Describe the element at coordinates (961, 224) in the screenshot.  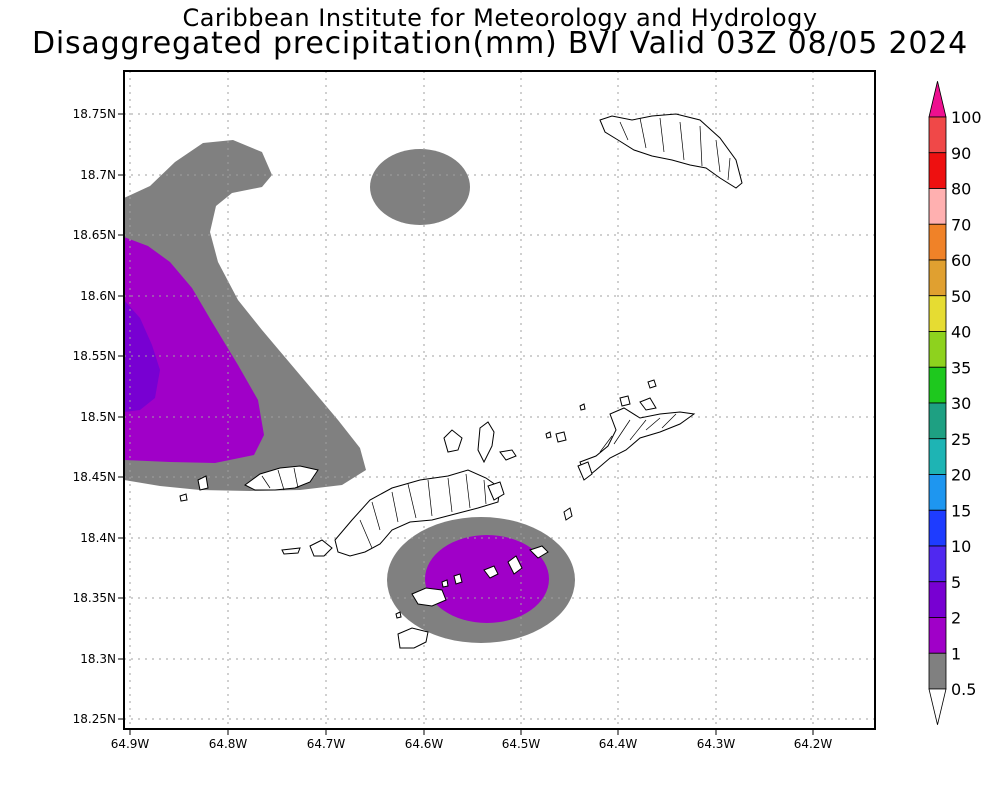
I see `colorbar-label: 70` at that location.